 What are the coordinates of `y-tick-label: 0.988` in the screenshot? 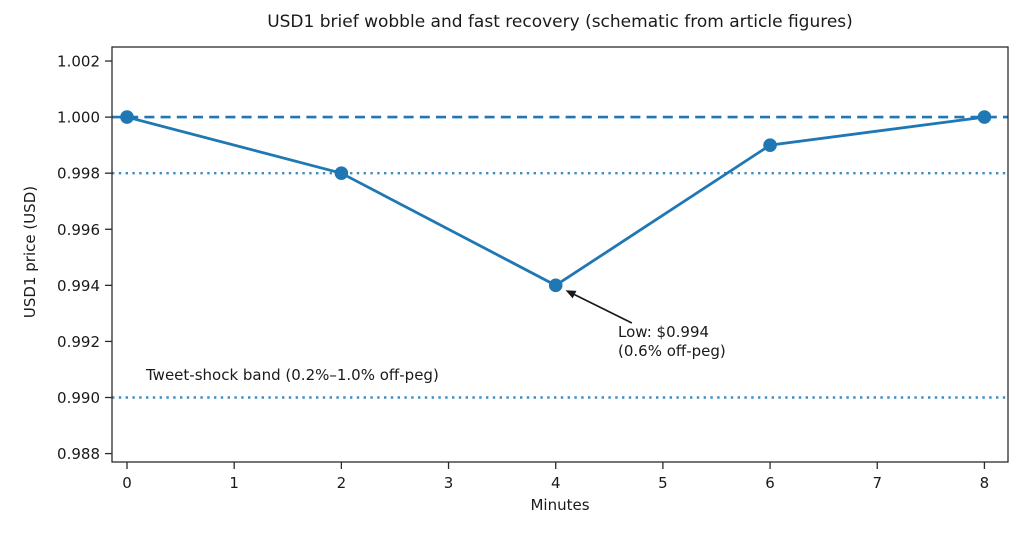 It's located at (78, 454).